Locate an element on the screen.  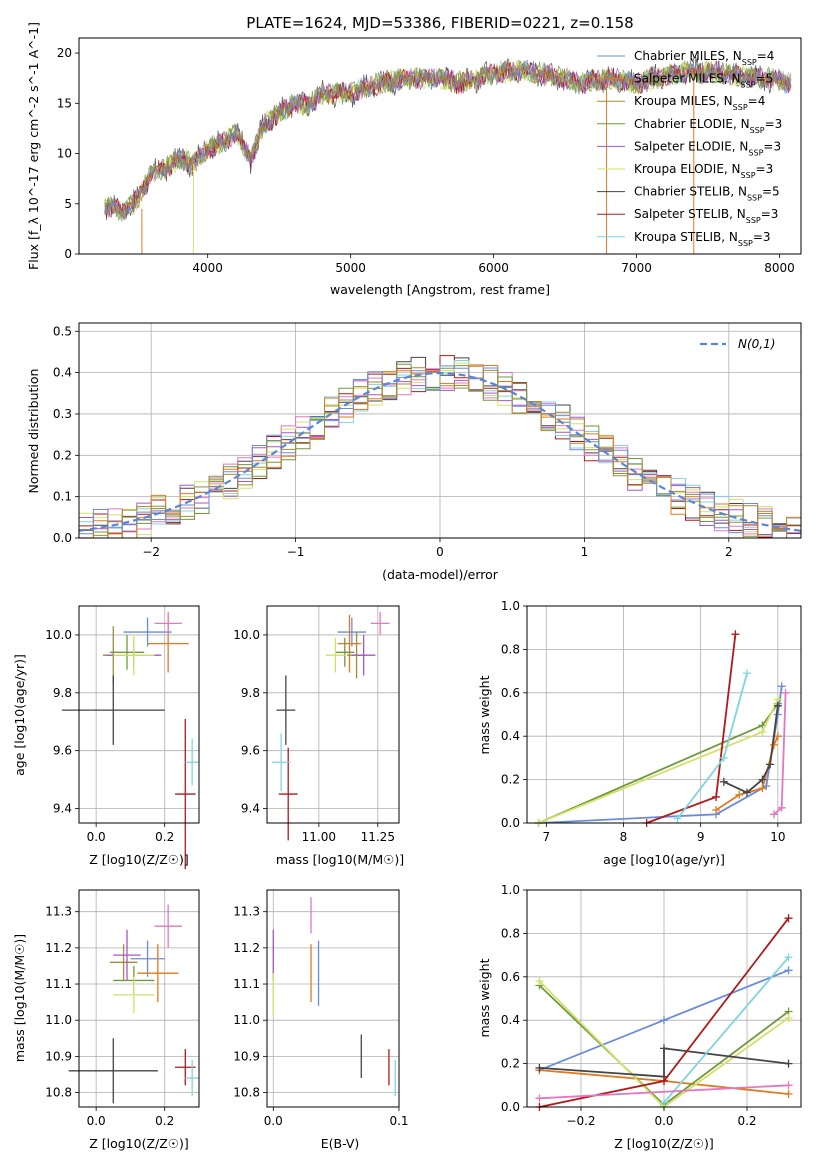
x-axis-label: (data-model)/error is located at coordinates (440, 574).